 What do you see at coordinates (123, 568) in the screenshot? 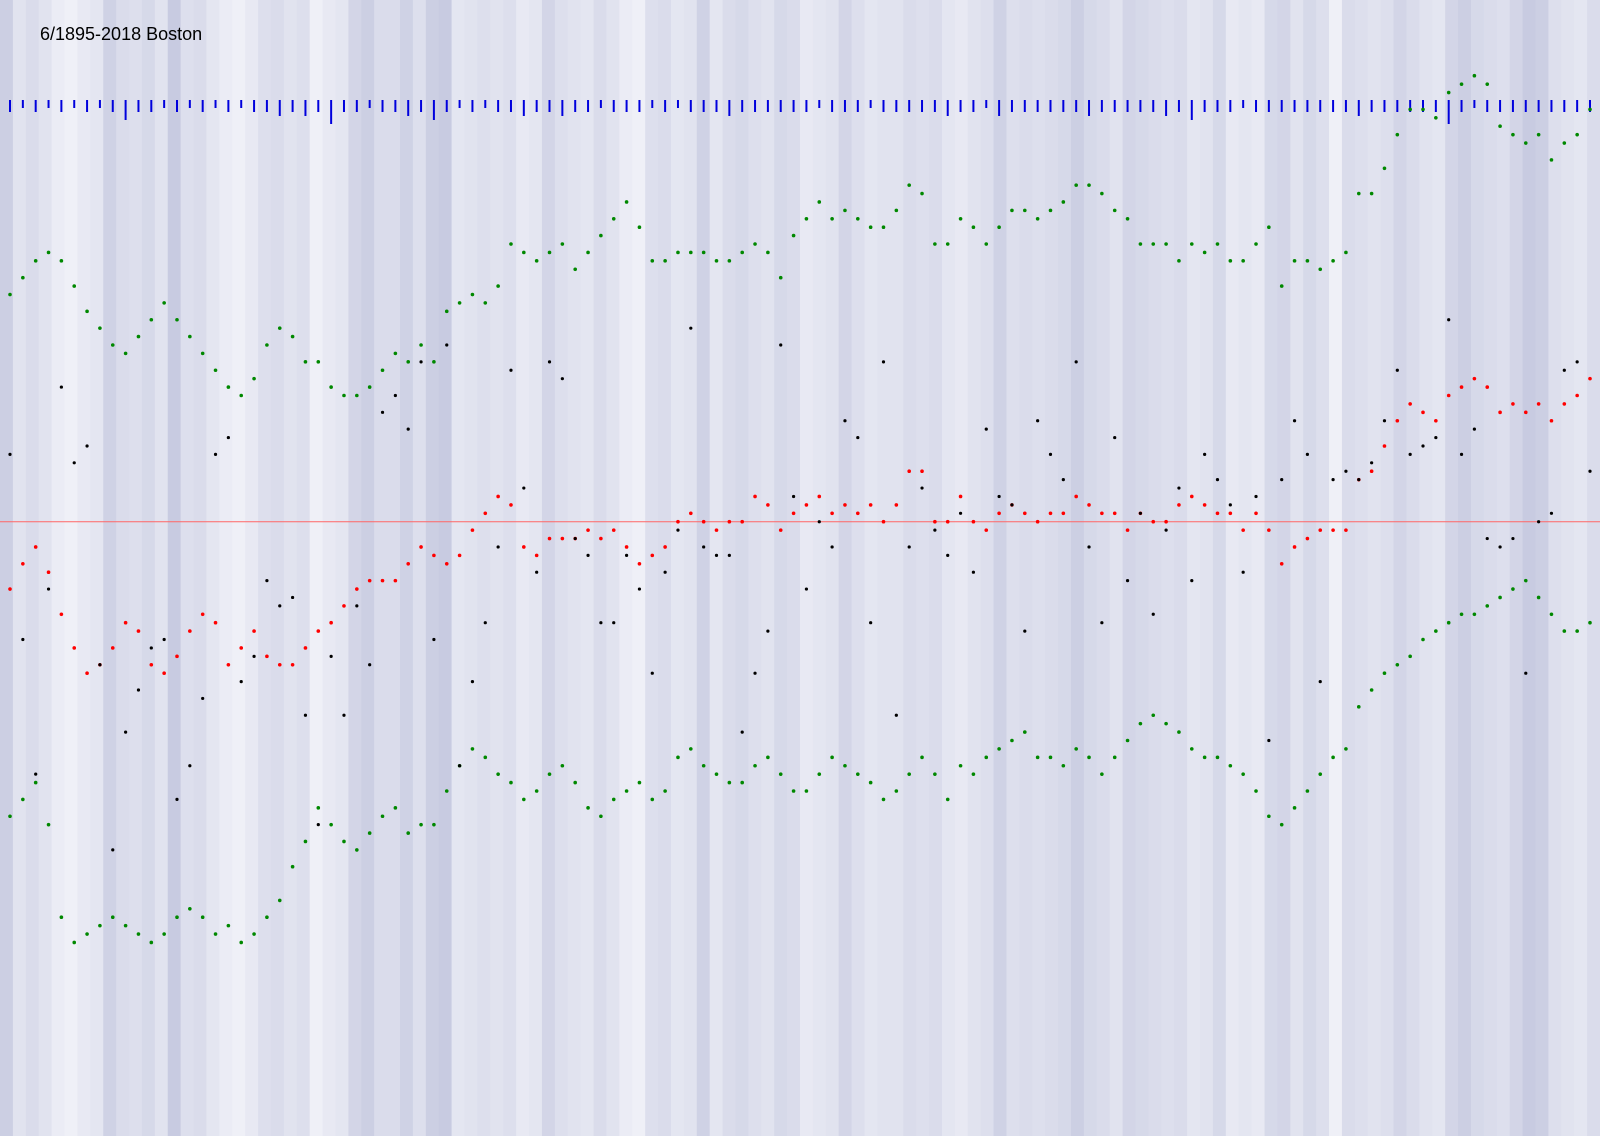
I see `stripe-1904` at bounding box center [123, 568].